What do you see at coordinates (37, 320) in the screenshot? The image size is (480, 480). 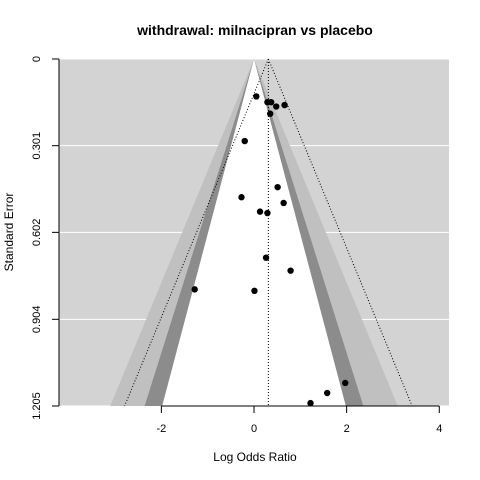 I see `y-tick-label-3: 0.904` at bounding box center [37, 320].